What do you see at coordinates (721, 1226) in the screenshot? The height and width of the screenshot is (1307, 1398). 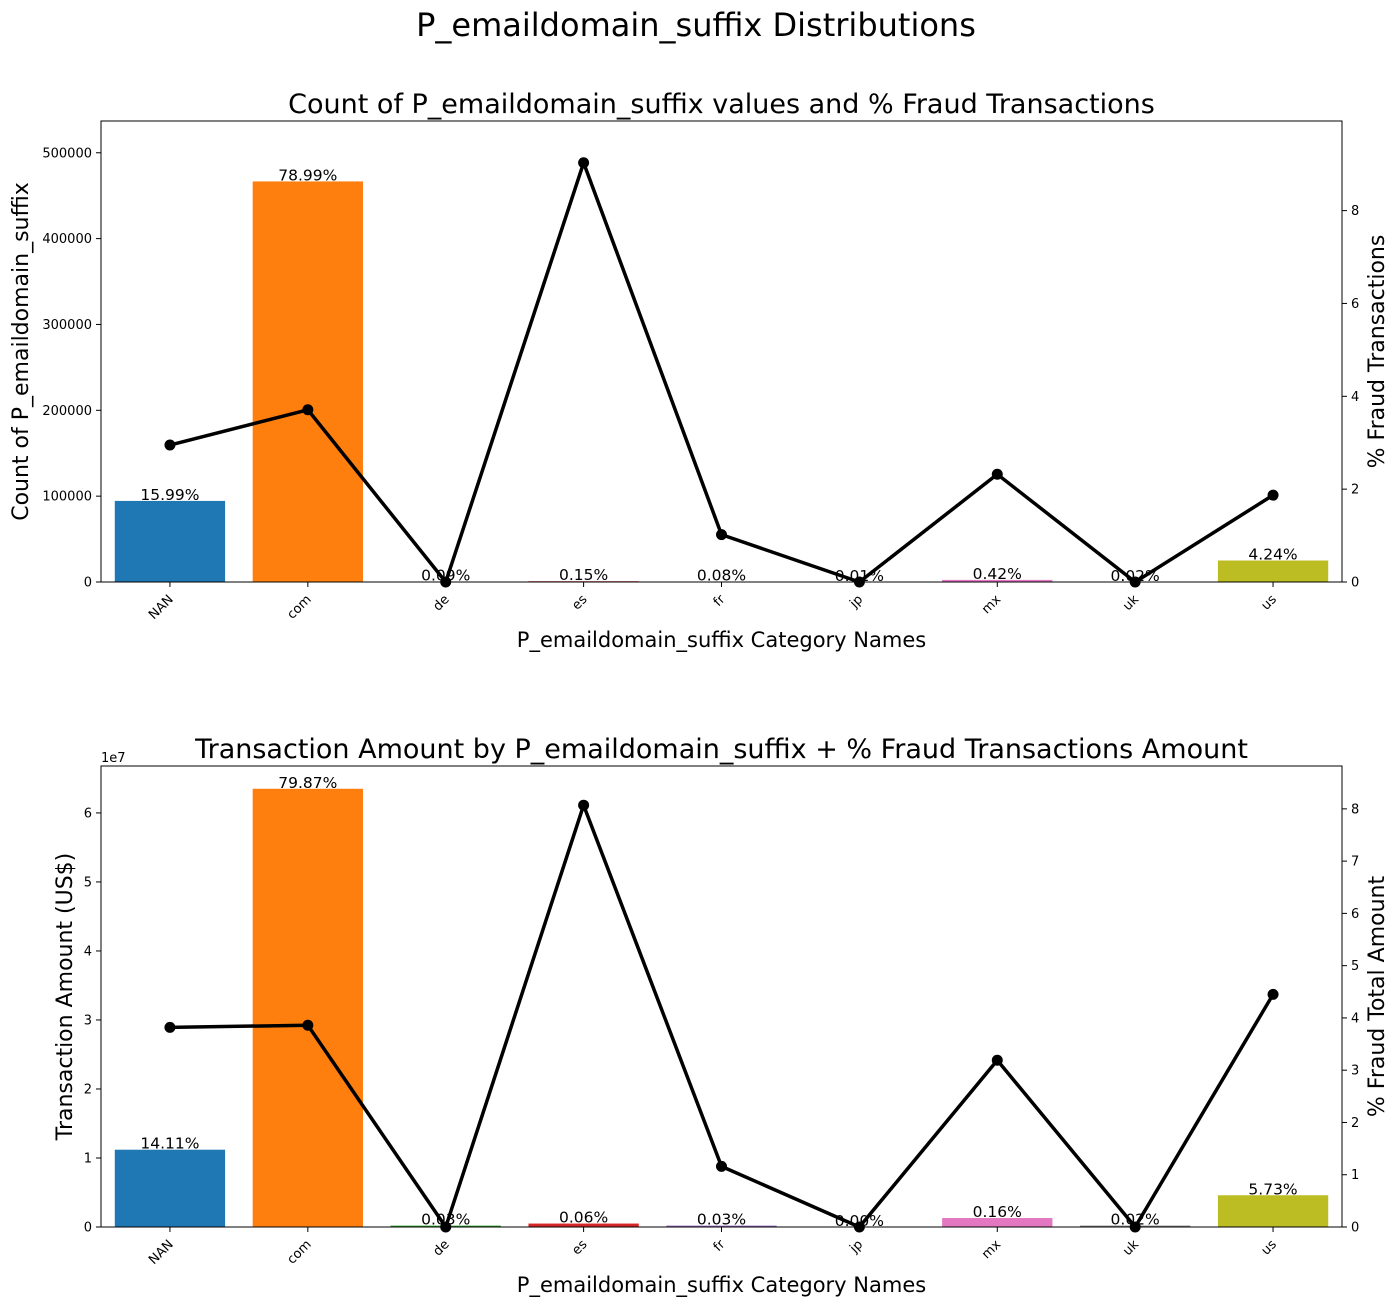 I see `bar-fr` at bounding box center [721, 1226].